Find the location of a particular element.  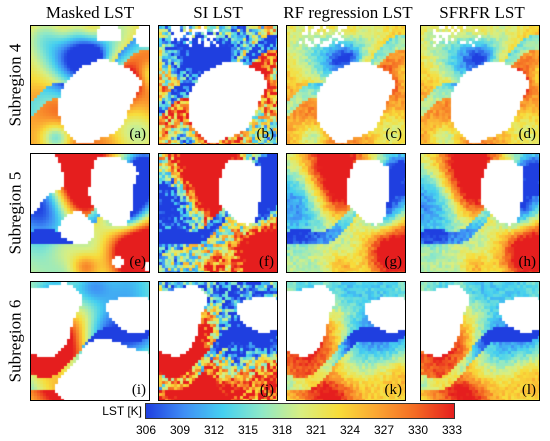

panel-letter: (i) is located at coordinates (138, 390).